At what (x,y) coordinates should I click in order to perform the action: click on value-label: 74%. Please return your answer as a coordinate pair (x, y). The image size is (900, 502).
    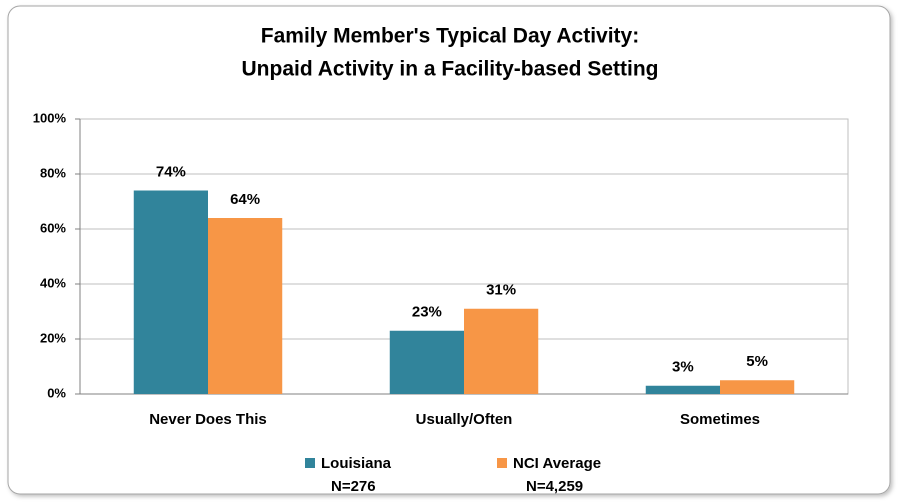
    Looking at the image, I should click on (171, 171).